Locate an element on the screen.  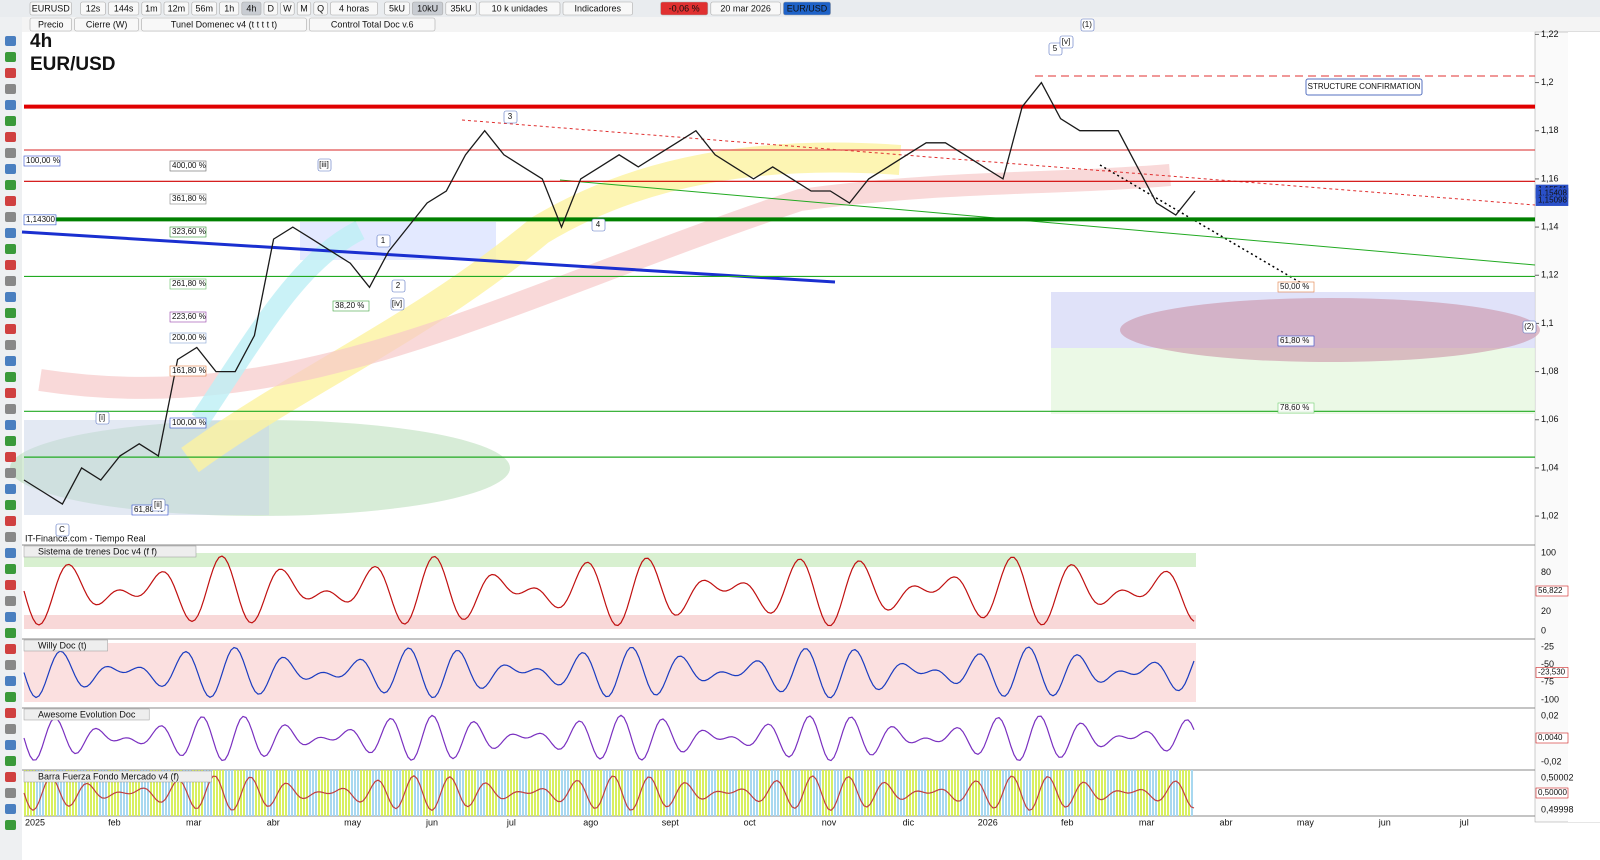
indicator-legend: Control Total Doc v.6 is located at coordinates (372, 24).